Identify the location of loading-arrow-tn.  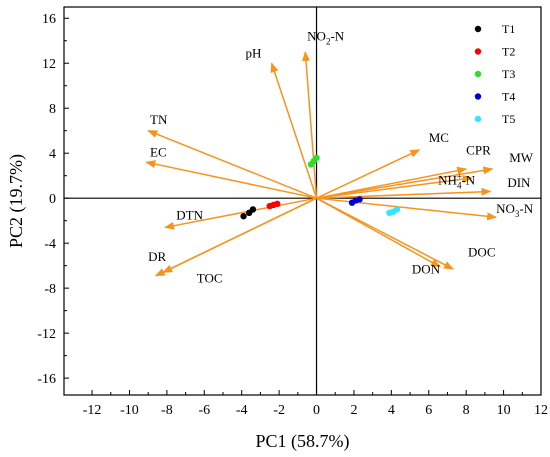
(232, 164).